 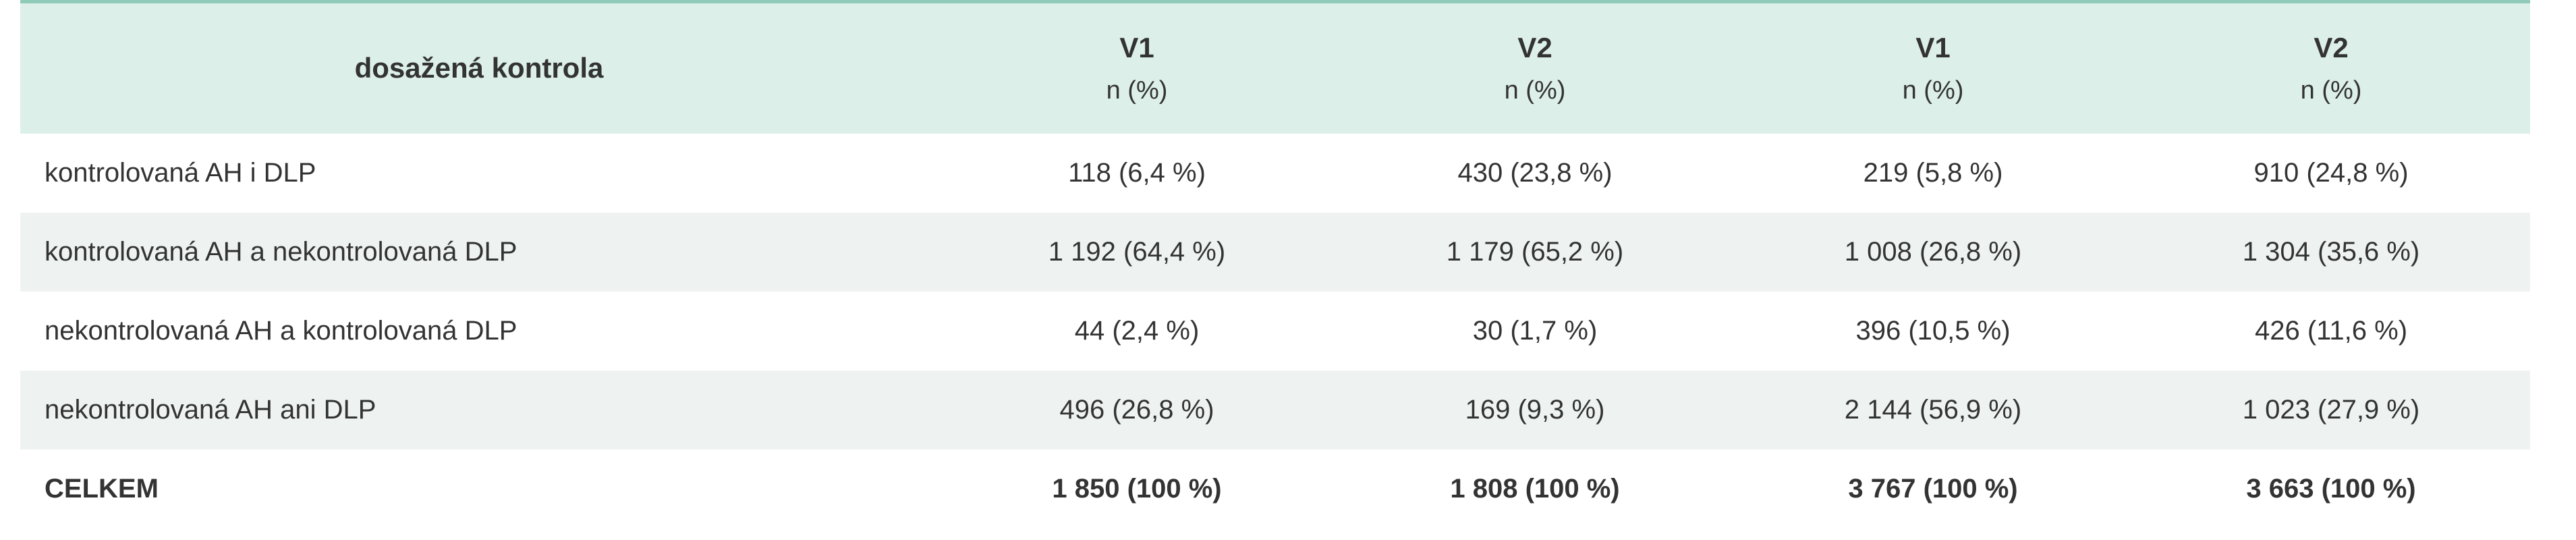 I want to click on row-label: kontrolovaná AH a nekontrolovaná DLP, so click(x=281, y=251).